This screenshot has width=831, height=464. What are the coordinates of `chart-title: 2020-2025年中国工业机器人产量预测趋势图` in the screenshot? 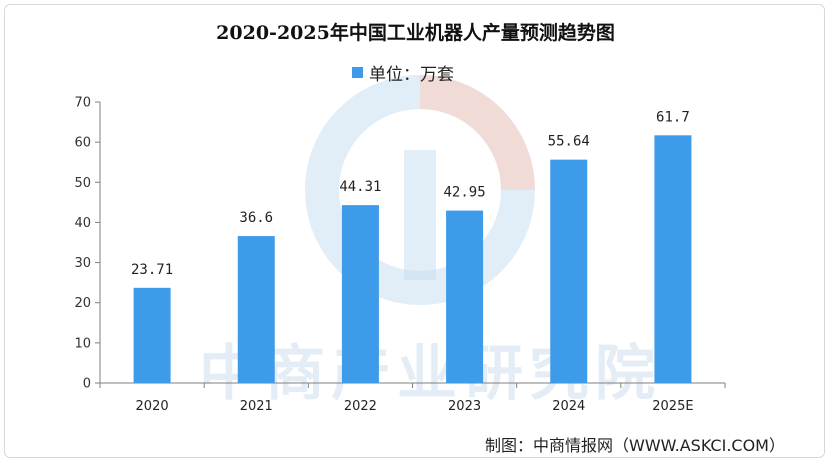 It's located at (415, 33).